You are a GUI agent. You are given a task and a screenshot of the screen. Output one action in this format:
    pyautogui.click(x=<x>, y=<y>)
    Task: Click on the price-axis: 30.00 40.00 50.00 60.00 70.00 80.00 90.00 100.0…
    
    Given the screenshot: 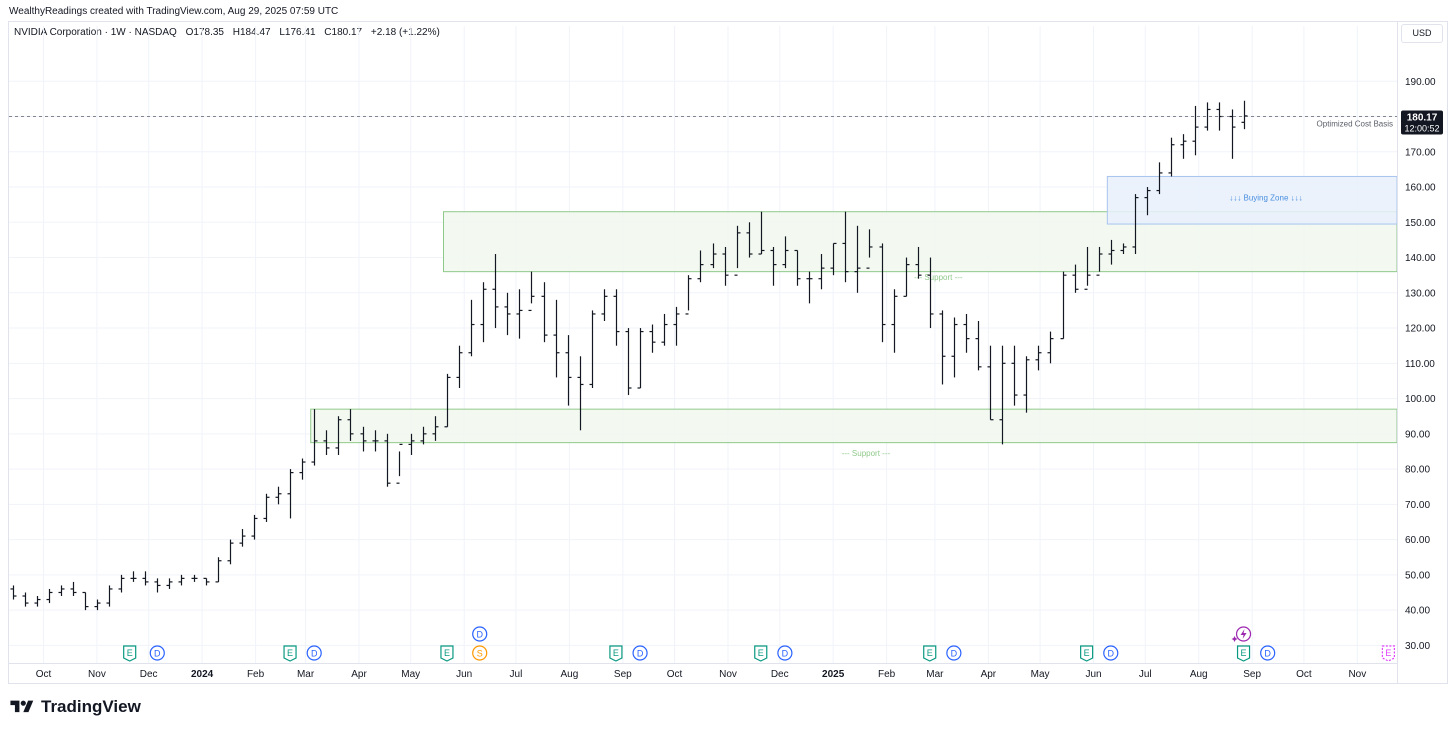 What is the action you would take?
    pyautogui.click(x=1420, y=353)
    